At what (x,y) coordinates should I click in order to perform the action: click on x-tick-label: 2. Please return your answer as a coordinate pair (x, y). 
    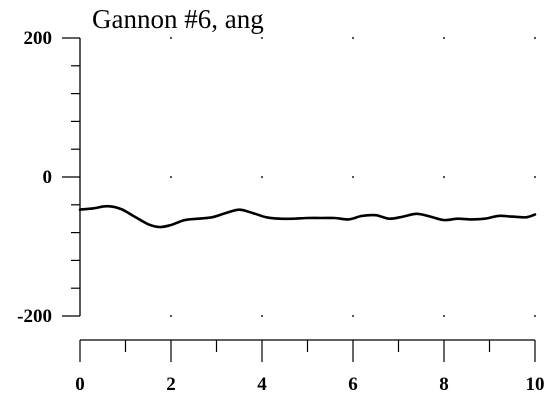
    Looking at the image, I should click on (171, 384).